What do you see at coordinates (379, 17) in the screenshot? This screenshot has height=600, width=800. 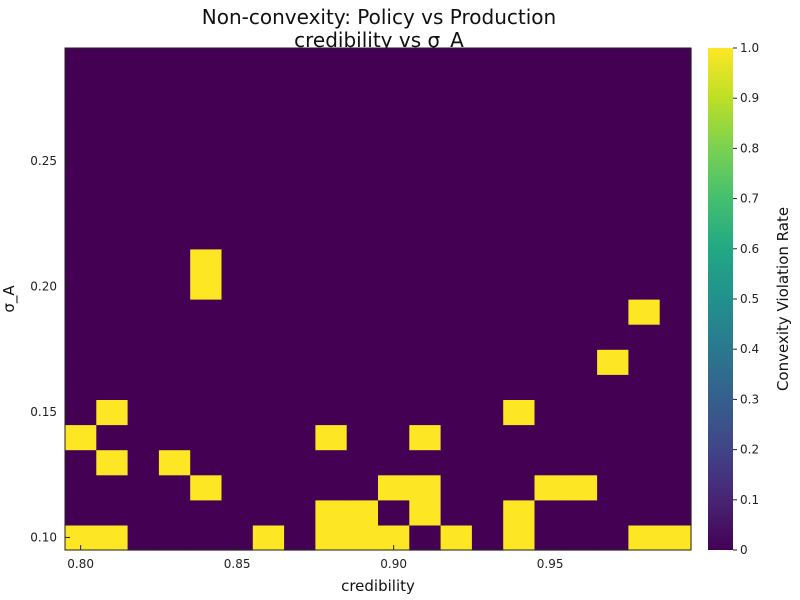 I see `chart-title: Non-convexity: Policy vs Production` at bounding box center [379, 17].